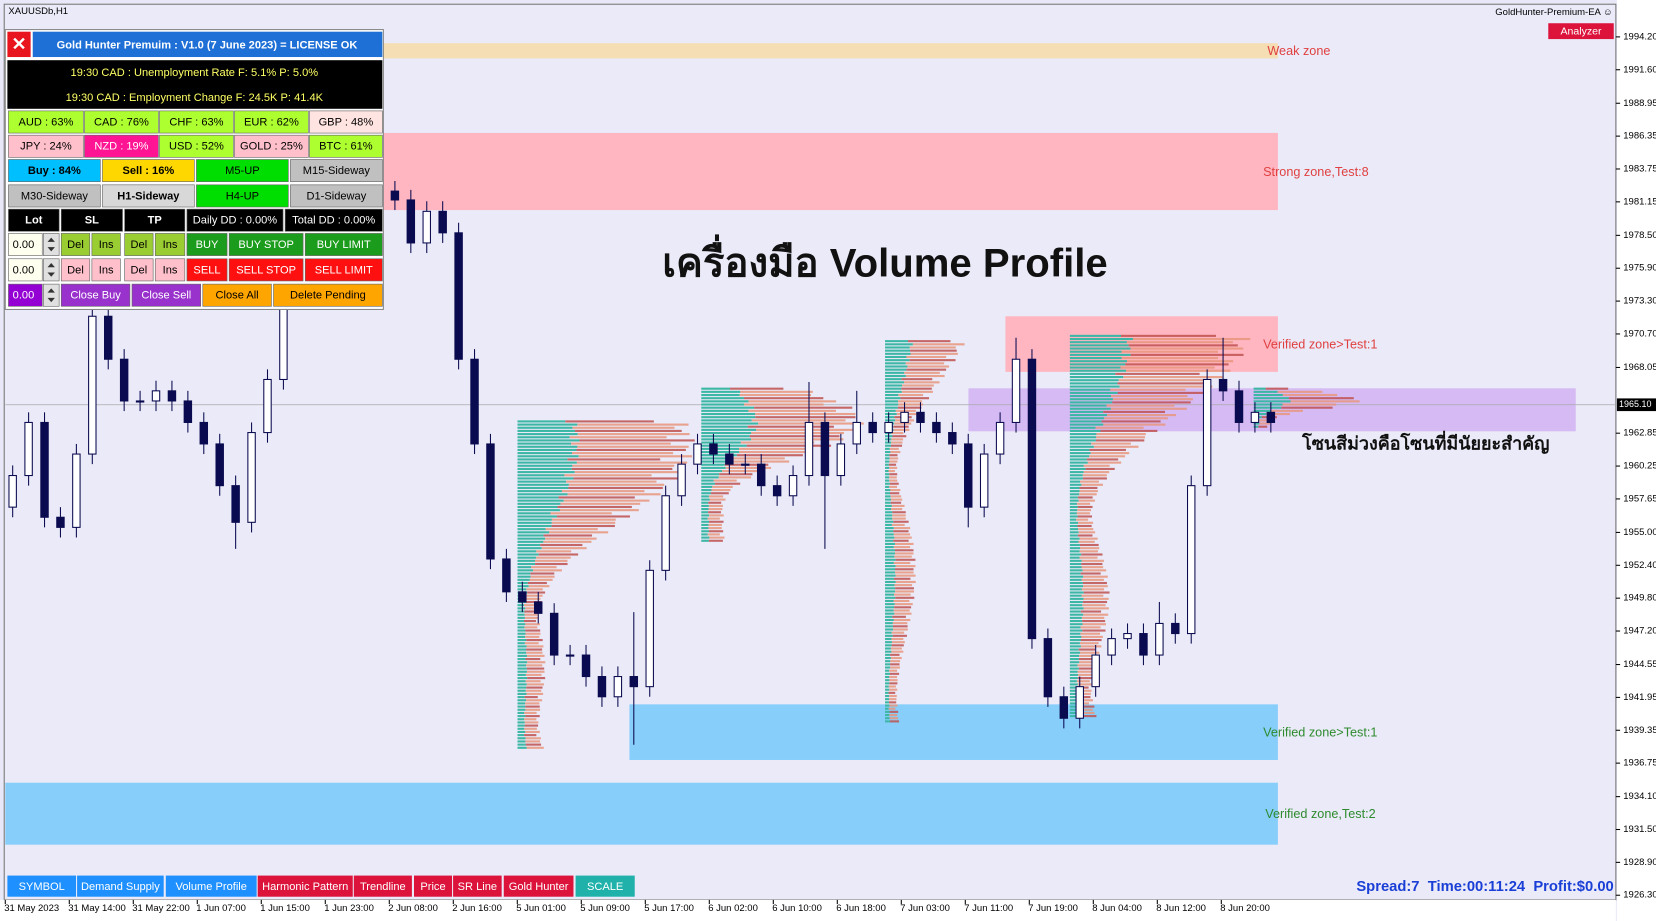 The width and height of the screenshot is (1656, 921). I want to click on toolbar-label: Harmonic Pattern, so click(305, 887).